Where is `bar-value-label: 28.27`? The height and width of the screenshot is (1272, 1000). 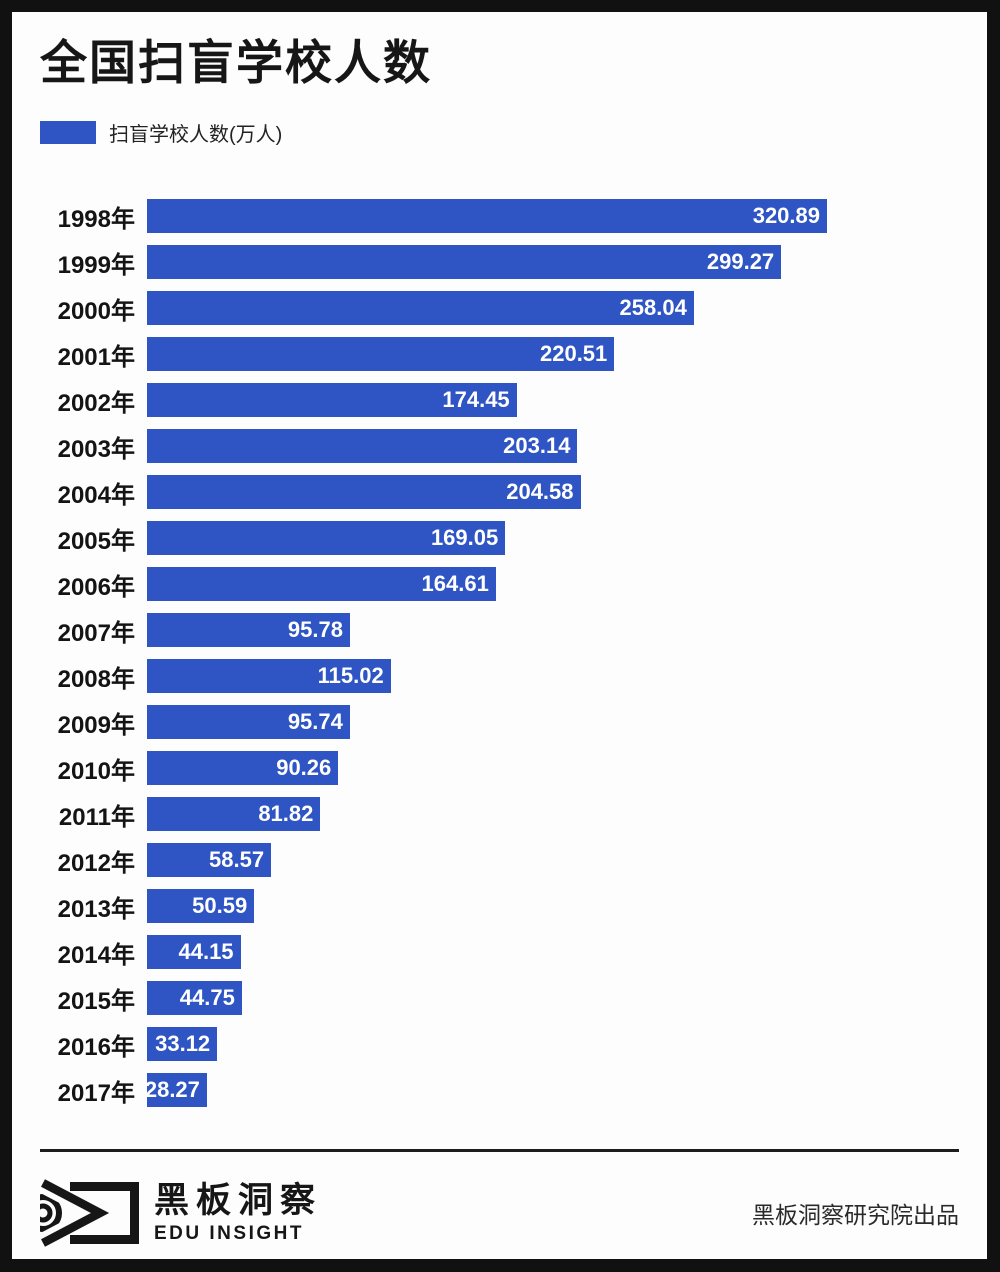
bar-value-label: 28.27 is located at coordinates (172, 1090).